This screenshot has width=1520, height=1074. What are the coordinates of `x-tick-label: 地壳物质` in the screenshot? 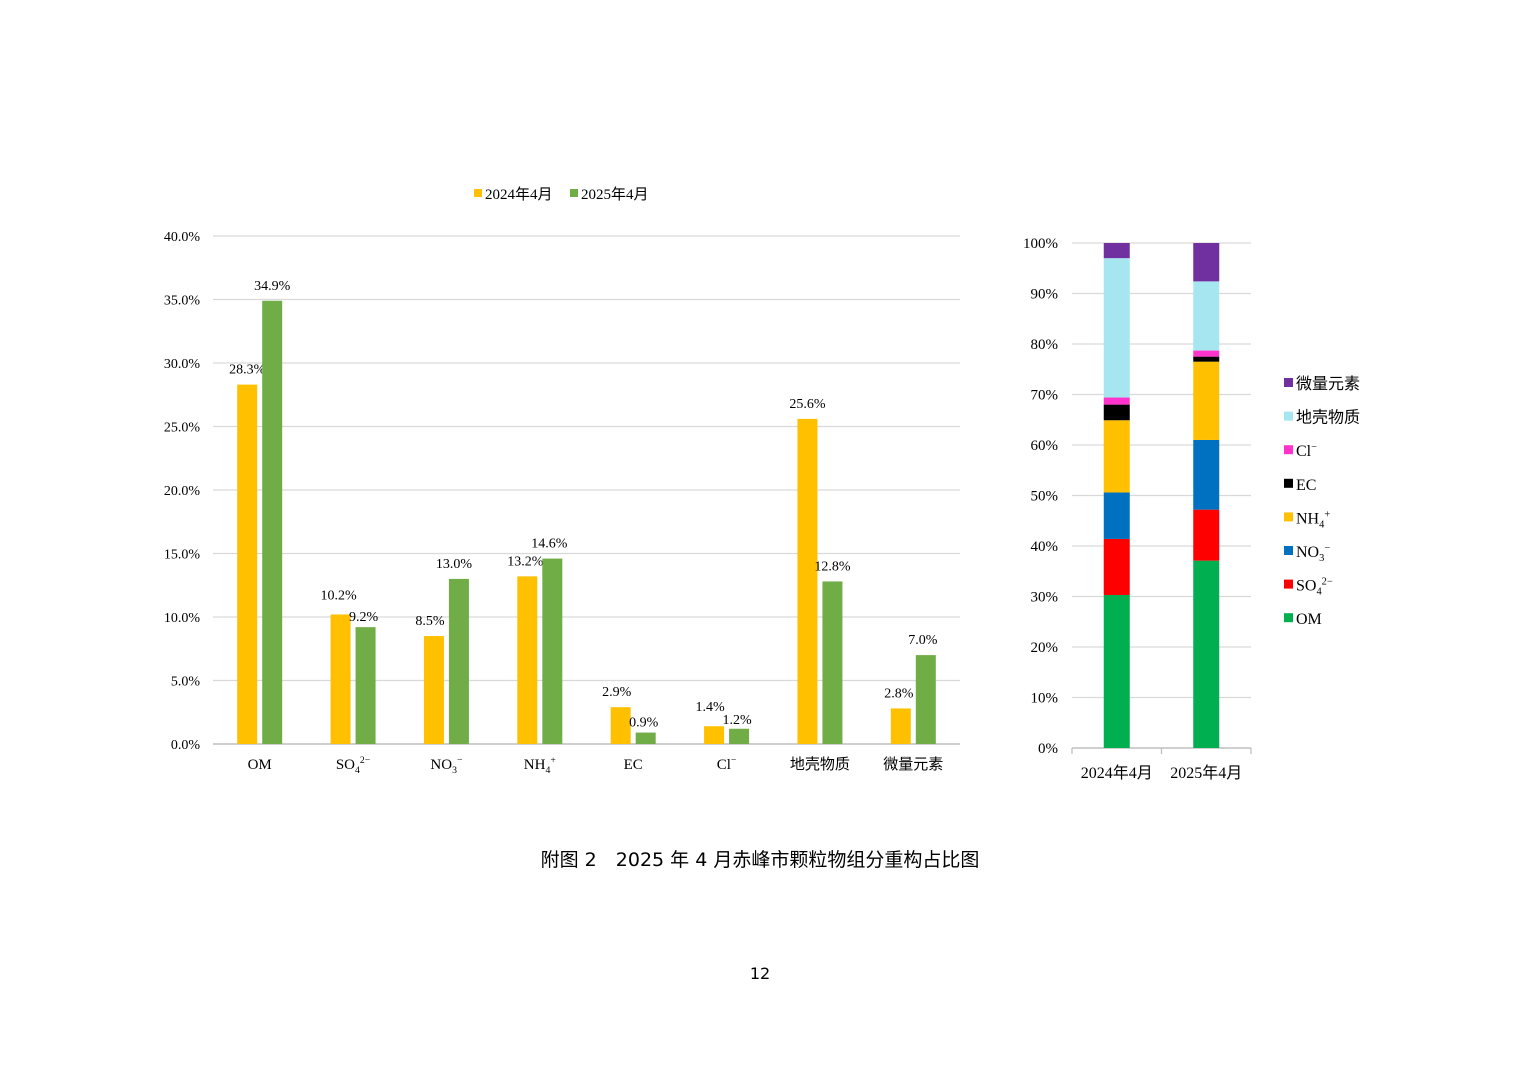 It's located at (820, 764).